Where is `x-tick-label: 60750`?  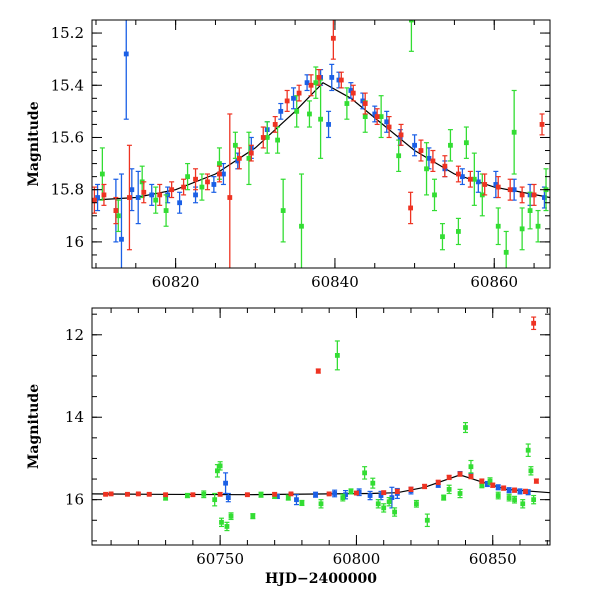 x-tick-label: 60750 is located at coordinates (220, 559).